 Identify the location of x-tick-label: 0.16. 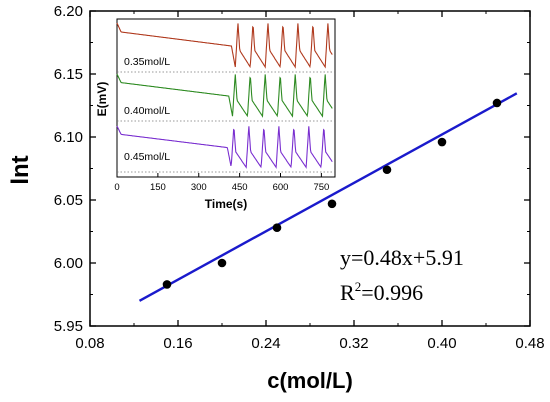
(177, 343).